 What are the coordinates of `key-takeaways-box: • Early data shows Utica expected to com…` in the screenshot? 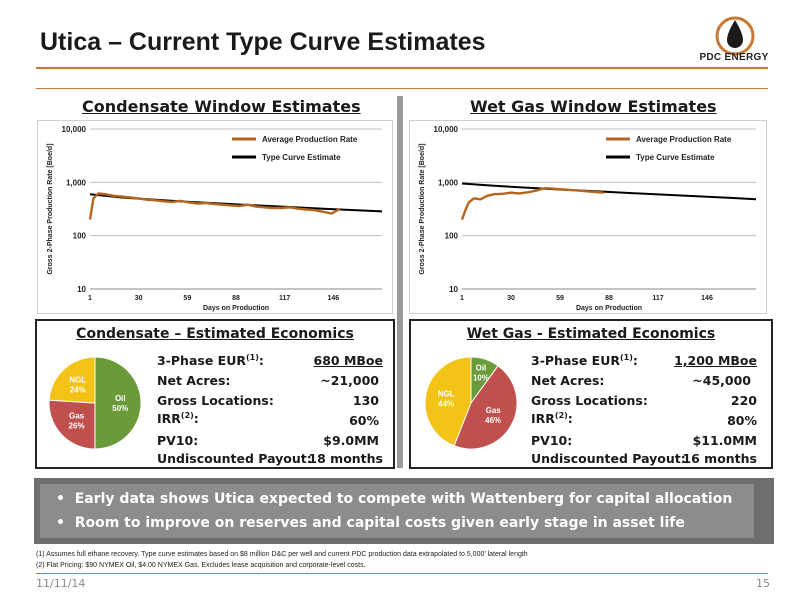 It's located at (404, 511).